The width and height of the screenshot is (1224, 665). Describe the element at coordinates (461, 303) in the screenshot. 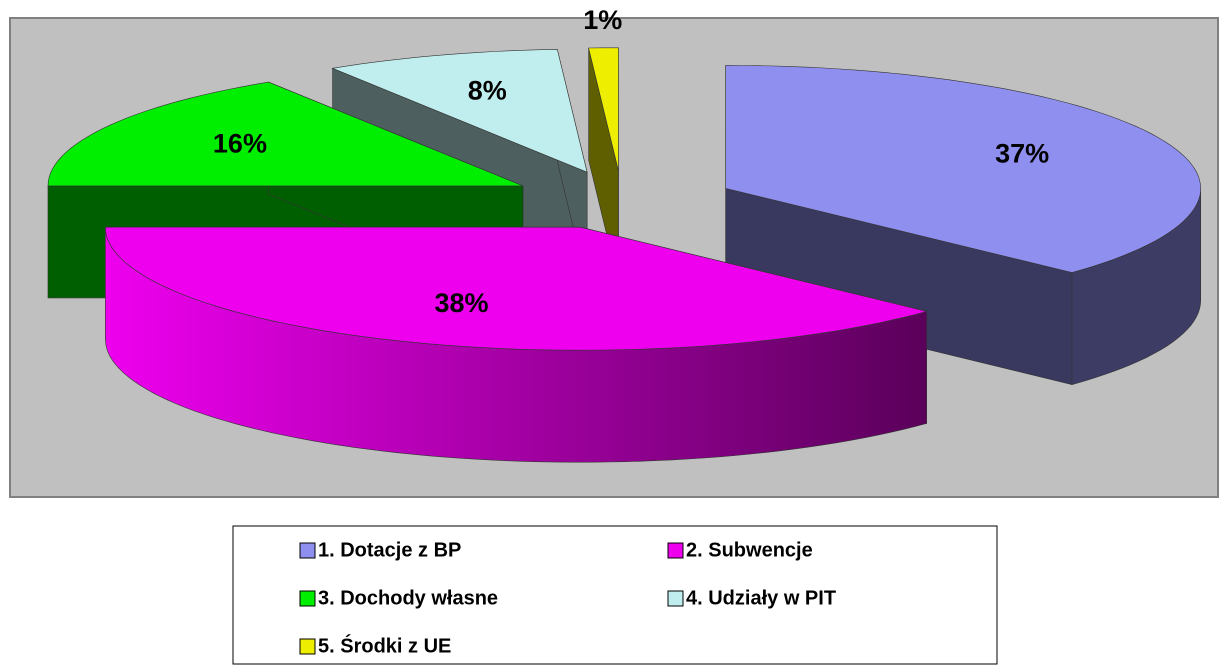

I see `data-label: 38%` at that location.